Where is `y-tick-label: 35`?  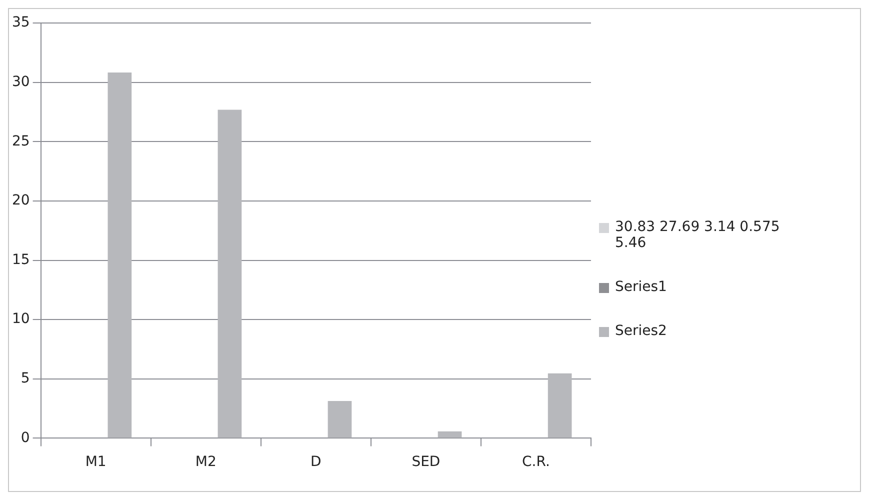
y-tick-label: 35 is located at coordinates (21, 22).